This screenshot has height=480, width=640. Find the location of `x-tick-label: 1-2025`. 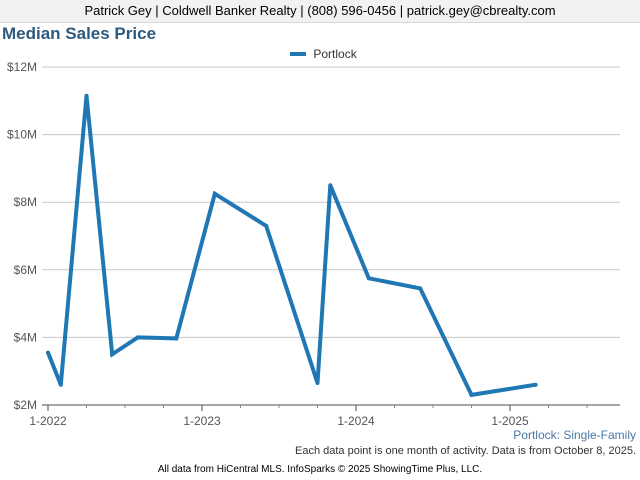

x-tick-label: 1-2025 is located at coordinates (510, 421).